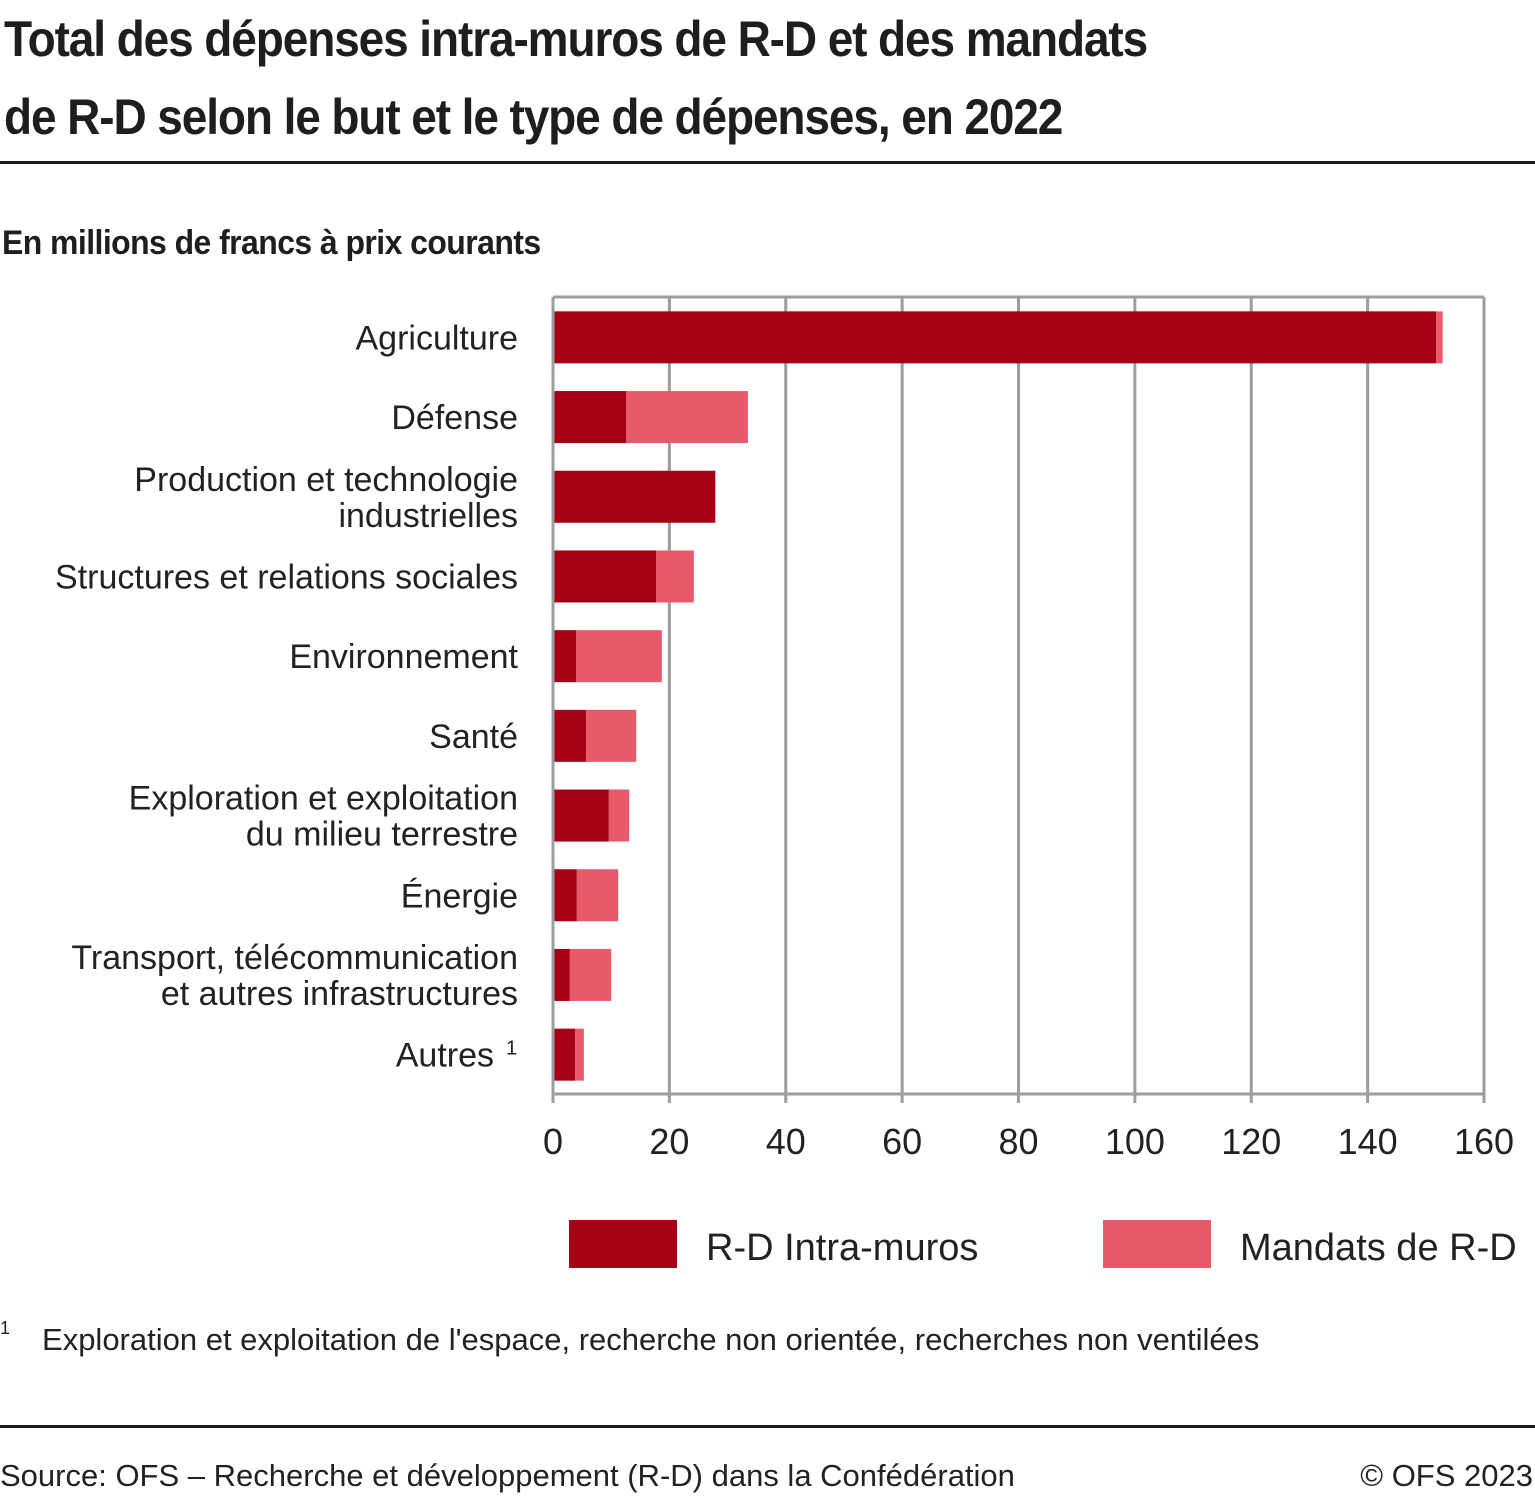  I want to click on x-tick-label: 120, so click(1251, 1141).